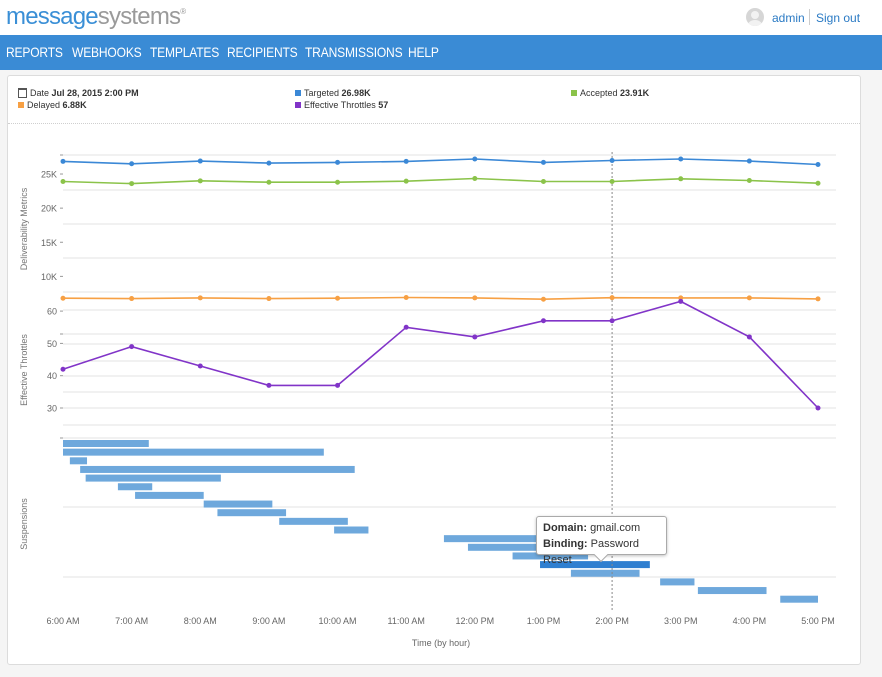 Image resolution: width=882 pixels, height=677 pixels. Describe the element at coordinates (34, 52) in the screenshot. I see `nav-item-reports: REPORTS` at that location.